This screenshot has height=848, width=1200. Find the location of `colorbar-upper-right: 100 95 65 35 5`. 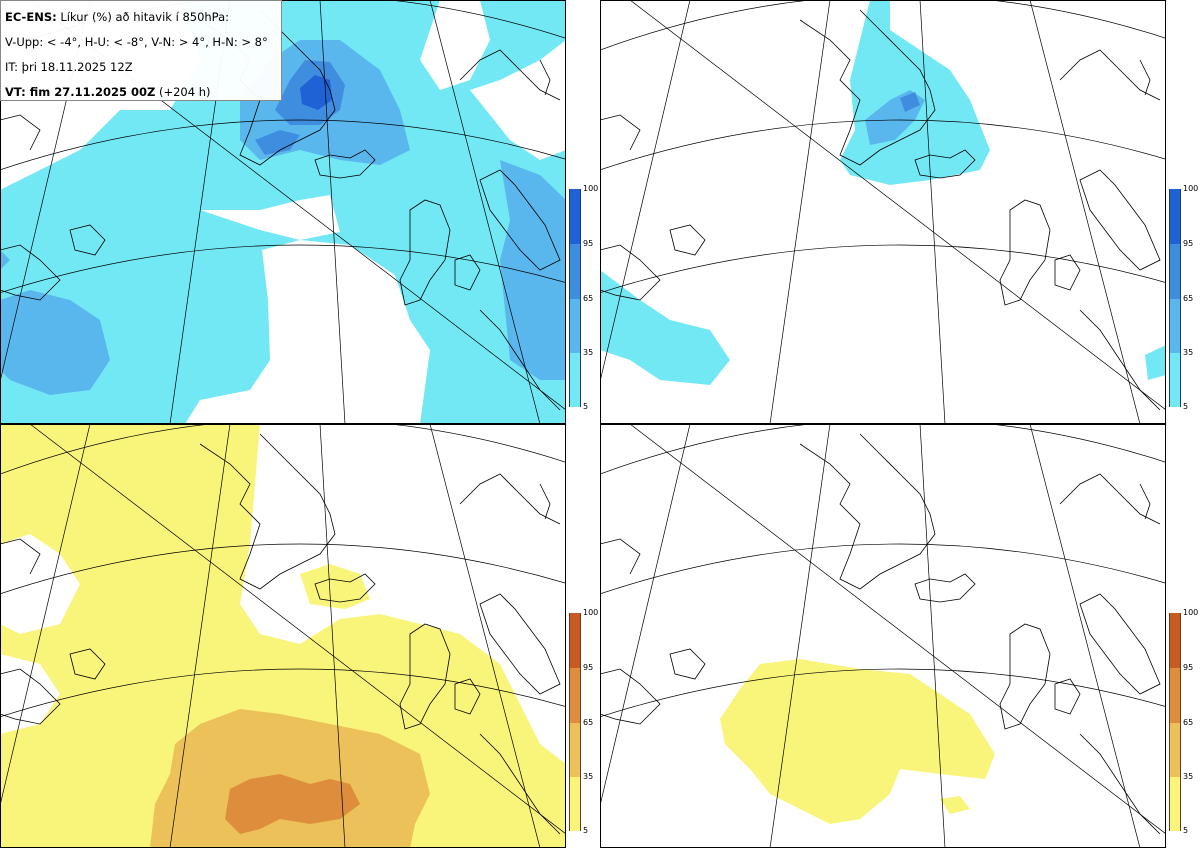

colorbar-upper-right: 100 95 65 35 5 is located at coordinates (1183, 298).